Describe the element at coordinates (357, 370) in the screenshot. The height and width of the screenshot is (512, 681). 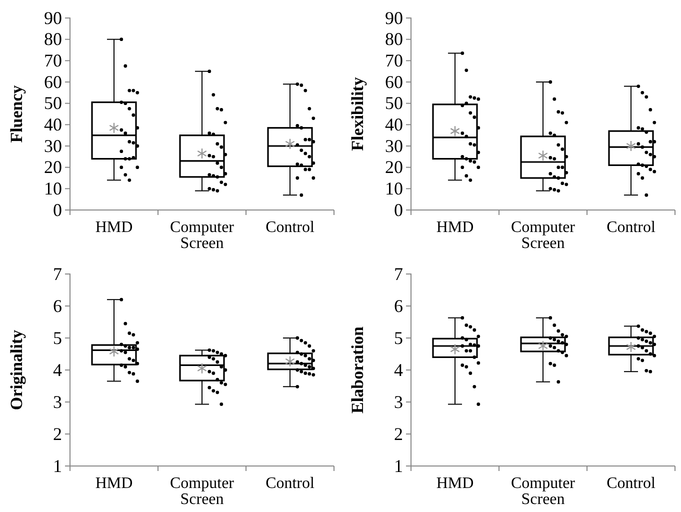
I see `y-axis-title: Elaboration` at that location.